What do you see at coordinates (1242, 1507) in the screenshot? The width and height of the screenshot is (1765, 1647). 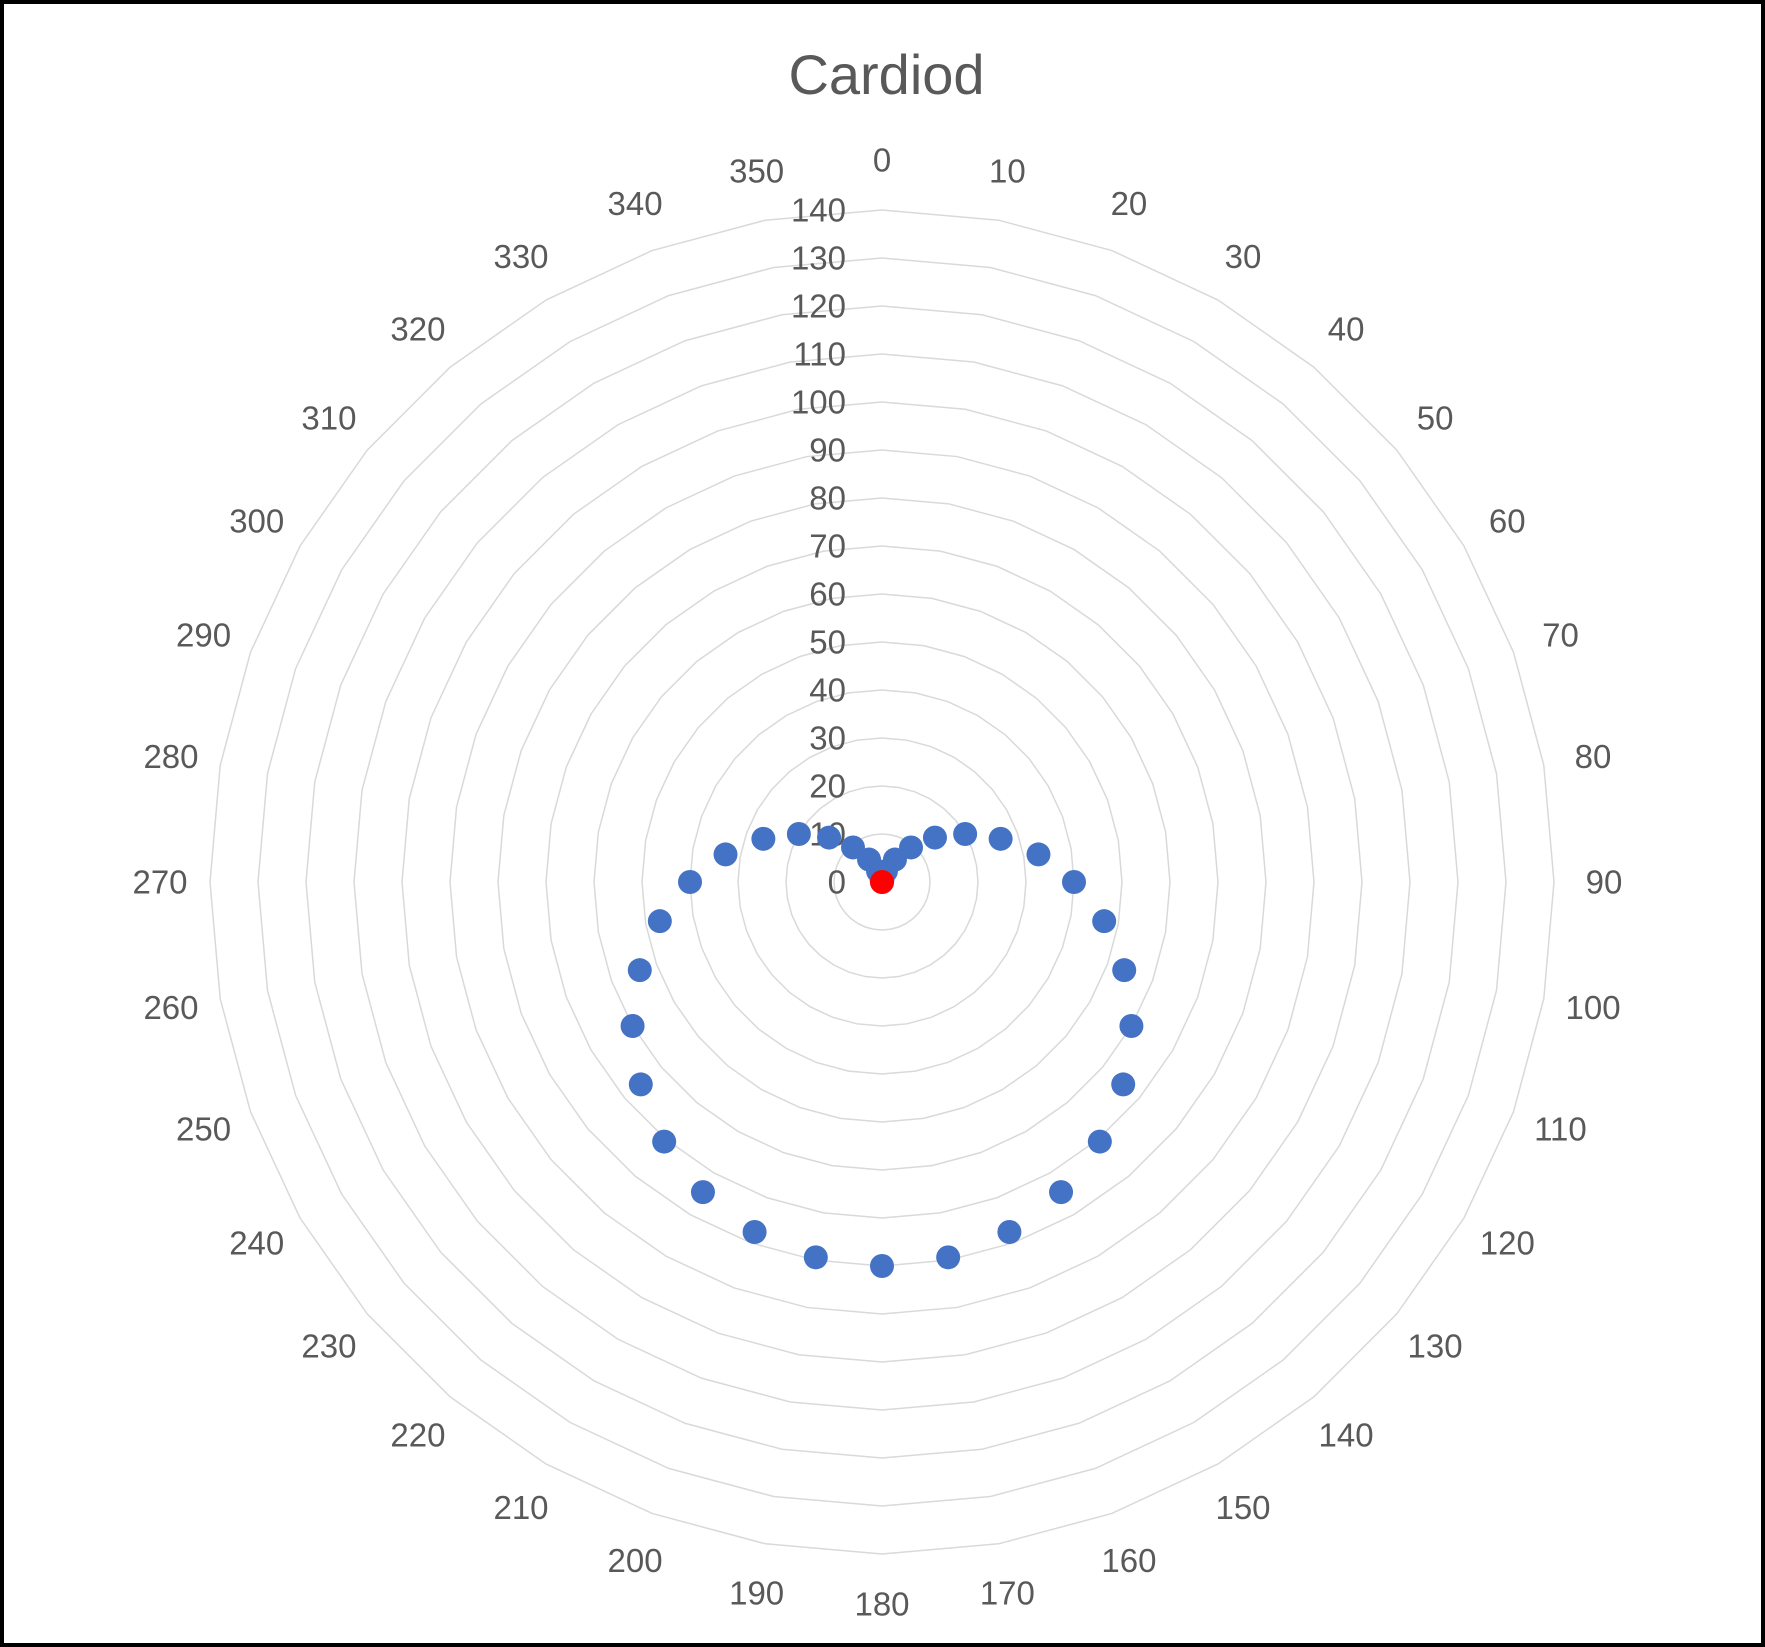 I see `angle-tick-label: 150` at bounding box center [1242, 1507].